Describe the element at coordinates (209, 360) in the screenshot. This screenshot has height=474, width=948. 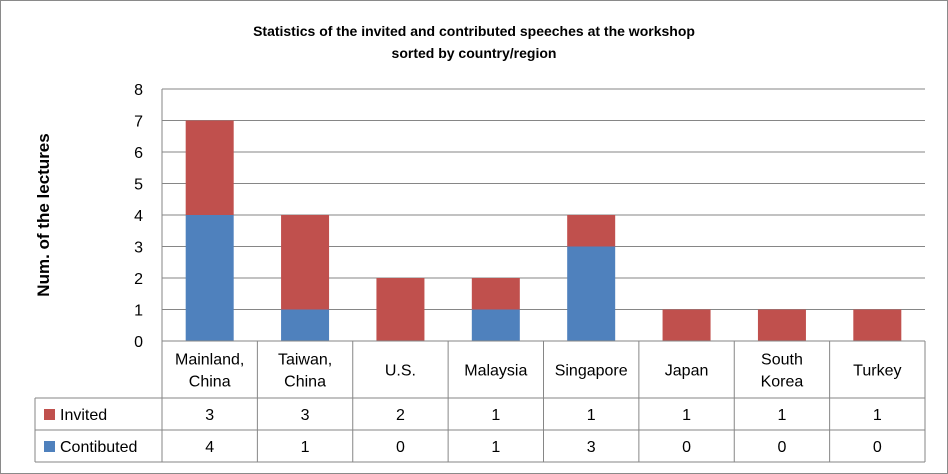
I see `category-label: Mainland,` at that location.